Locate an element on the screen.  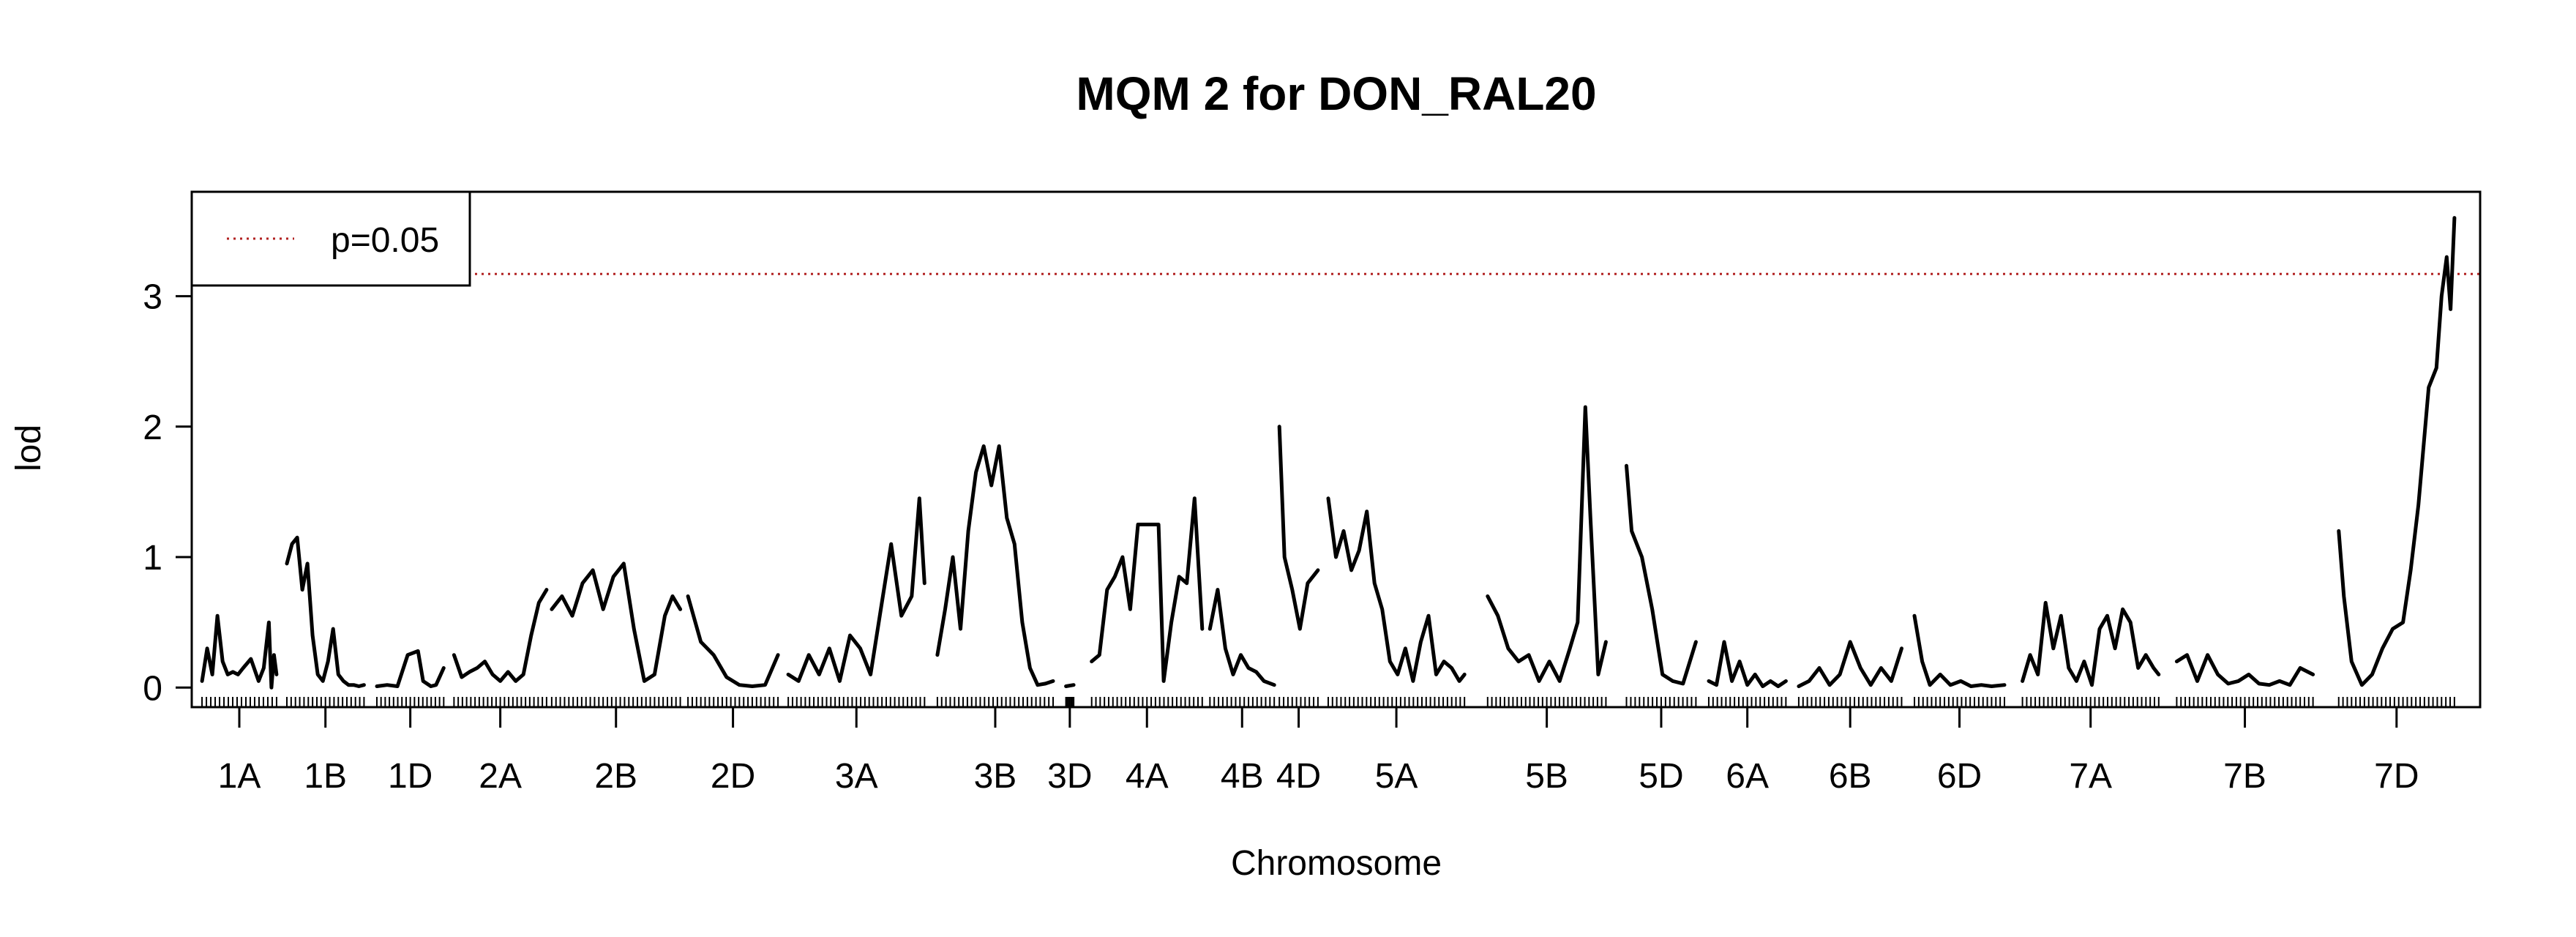
x-tick-label-1A: 1A is located at coordinates (239, 777).